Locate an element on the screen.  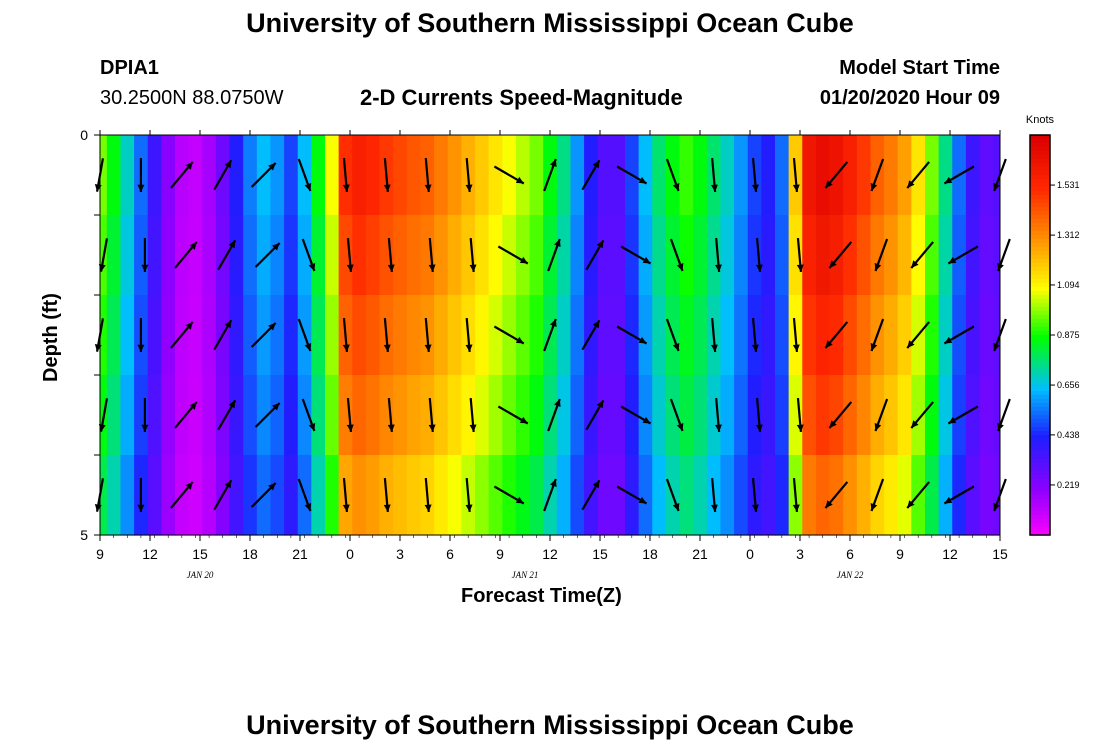
x-tick-label: 18 is located at coordinates (250, 554).